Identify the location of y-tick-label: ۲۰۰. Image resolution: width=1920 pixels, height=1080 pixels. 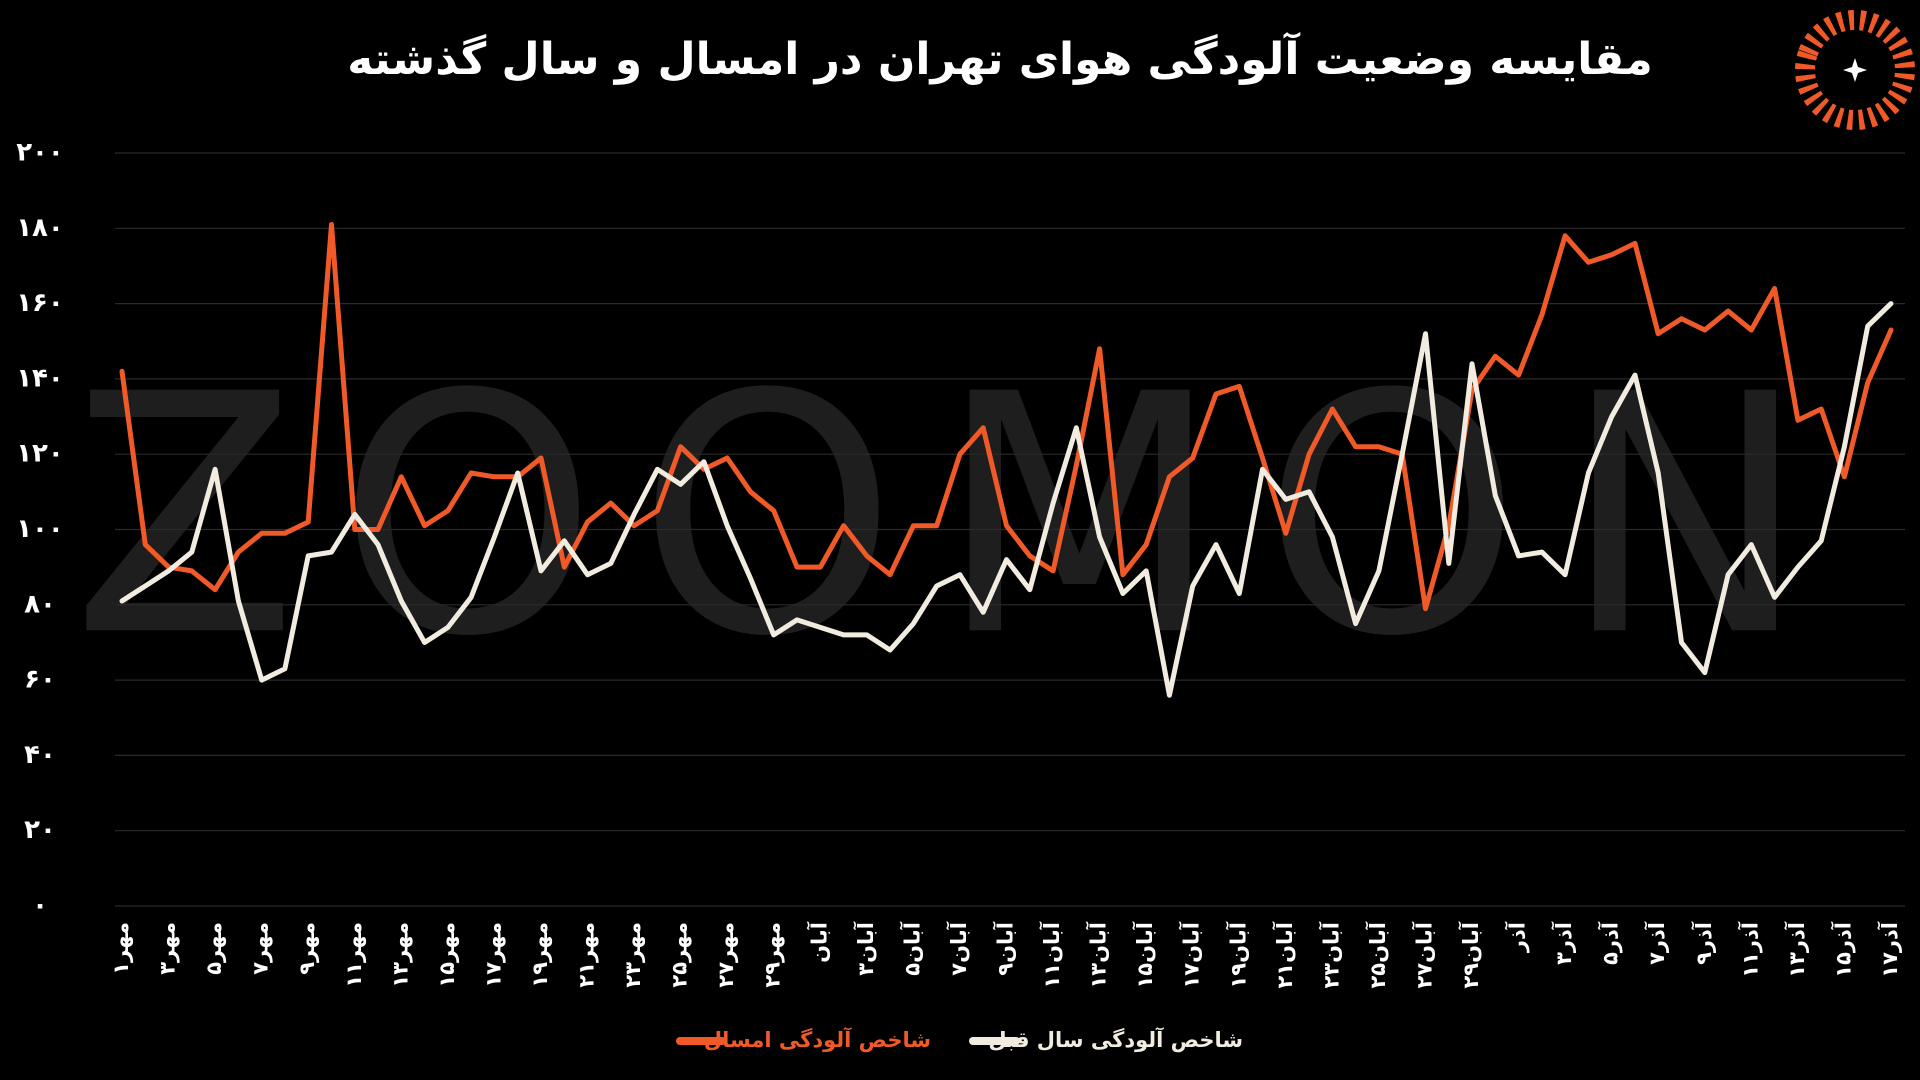
(40, 153).